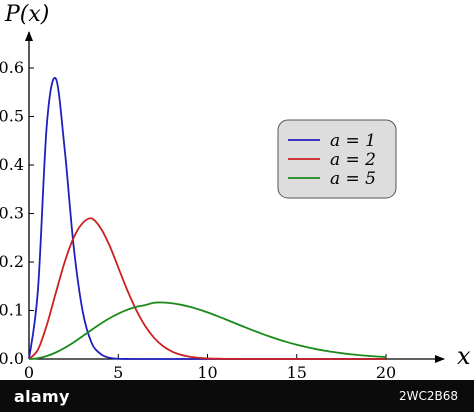 The height and width of the screenshot is (412, 474). Describe the element at coordinates (12, 67) in the screenshot. I see `y-tick-label: 0.6` at that location.